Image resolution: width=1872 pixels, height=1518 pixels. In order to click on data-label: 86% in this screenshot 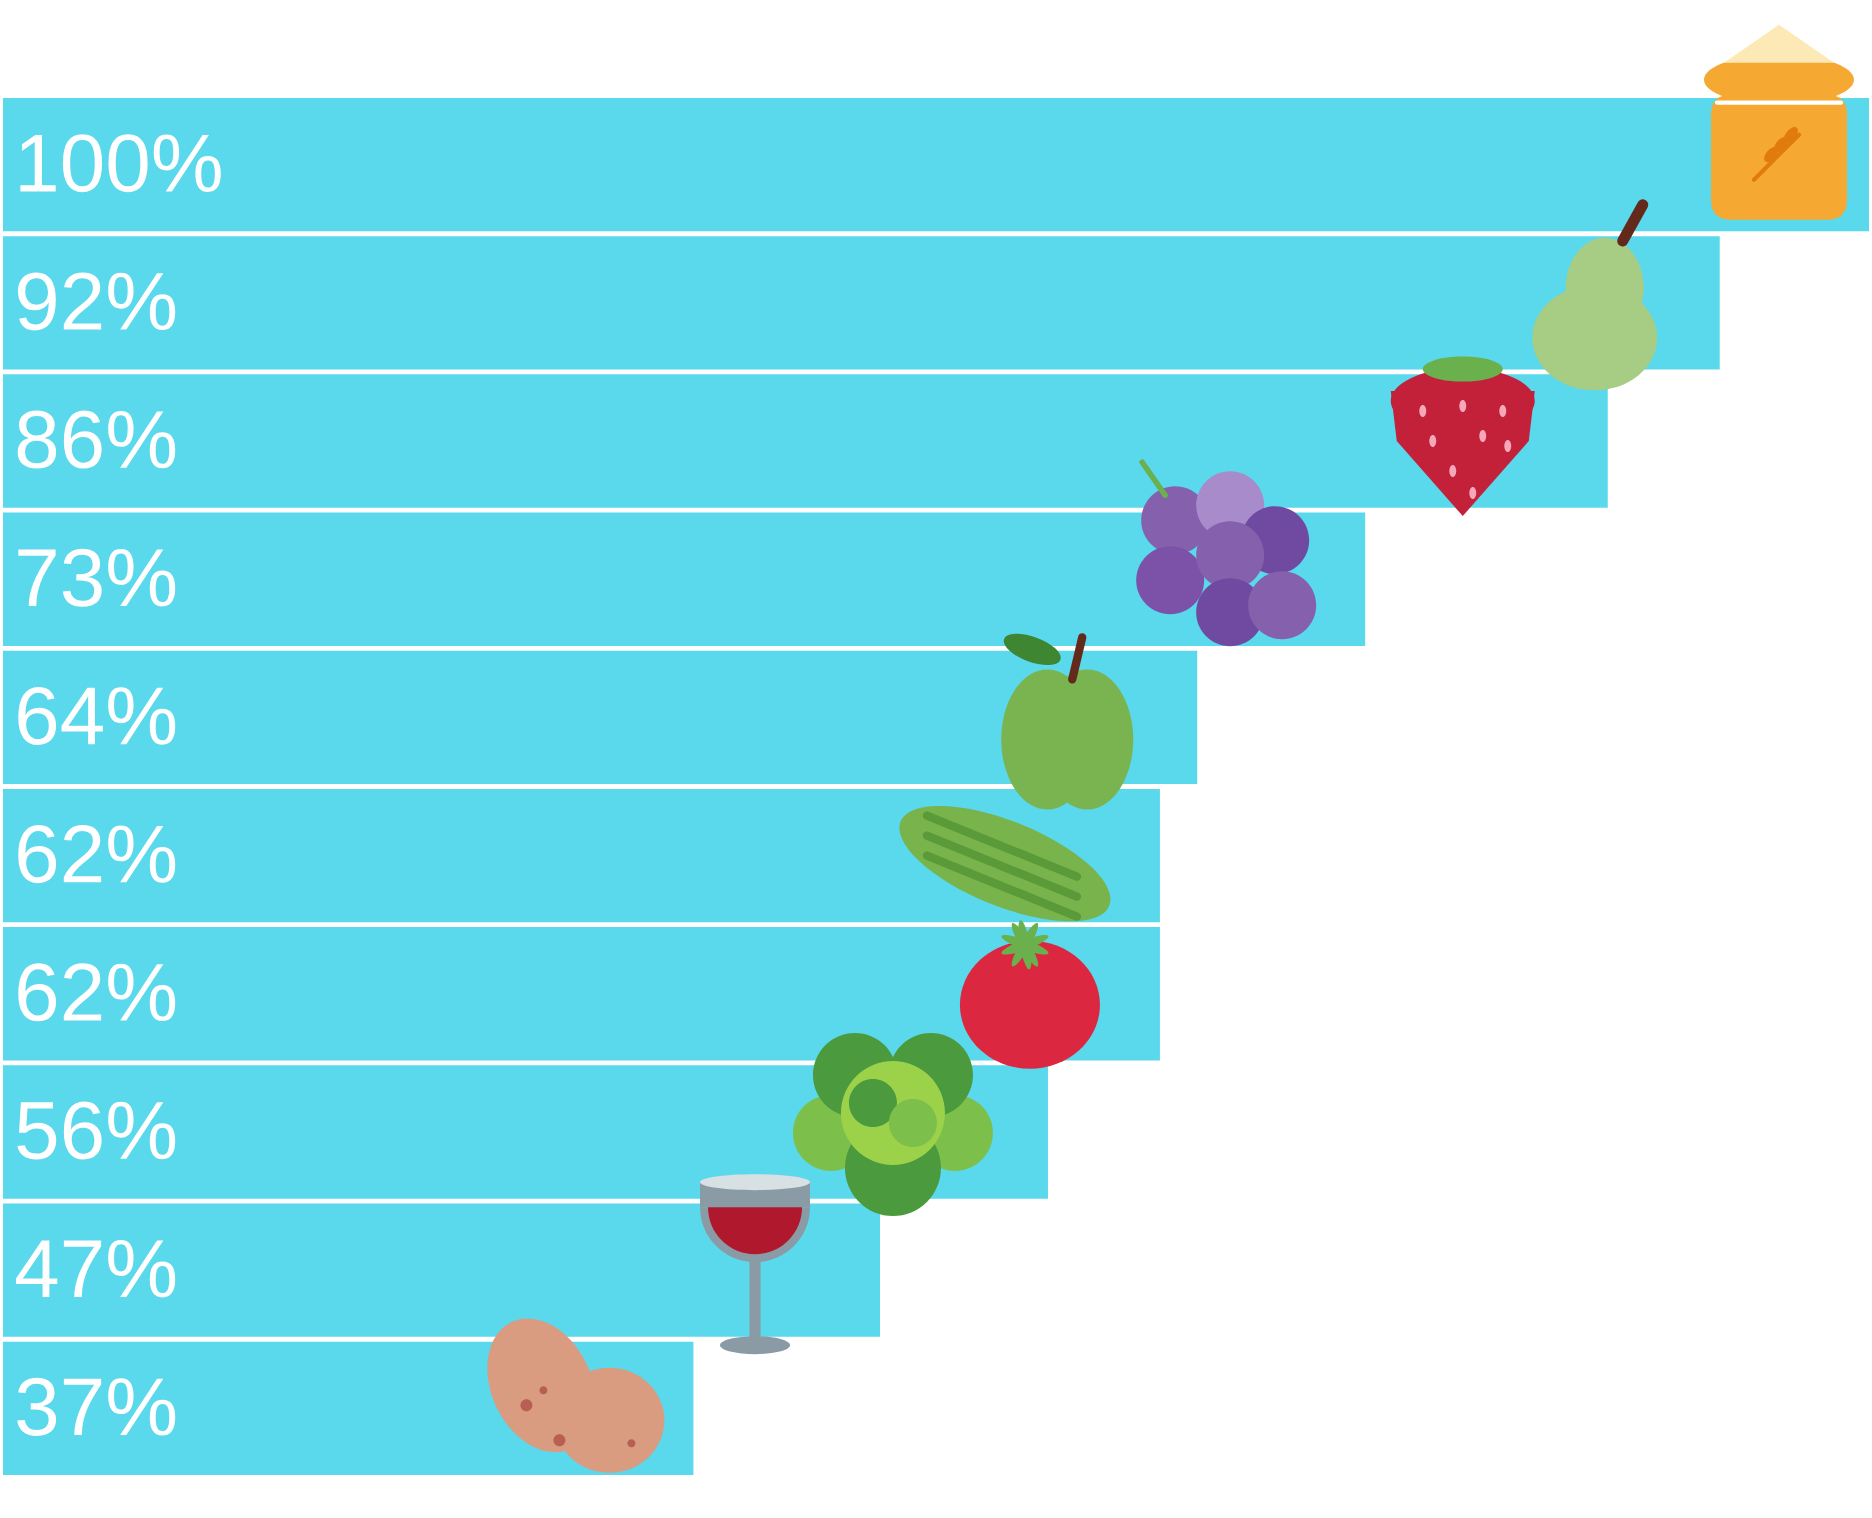, I will do `click(96, 439)`.